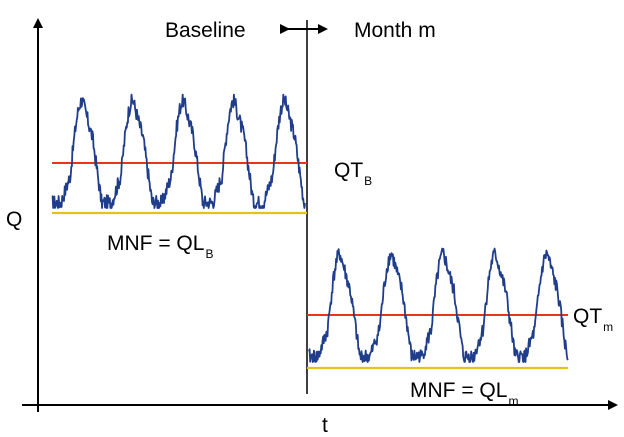  Describe the element at coordinates (395, 30) in the screenshot. I see `month-label: Month m` at that location.